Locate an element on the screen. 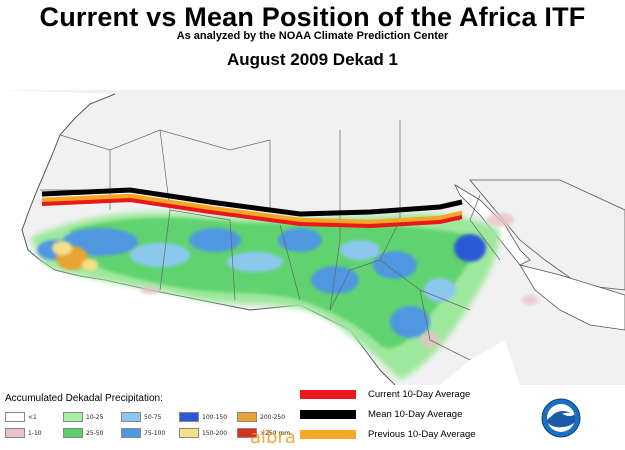 The width and height of the screenshot is (625, 450). arabian-peninsula is located at coordinates (547, 235).